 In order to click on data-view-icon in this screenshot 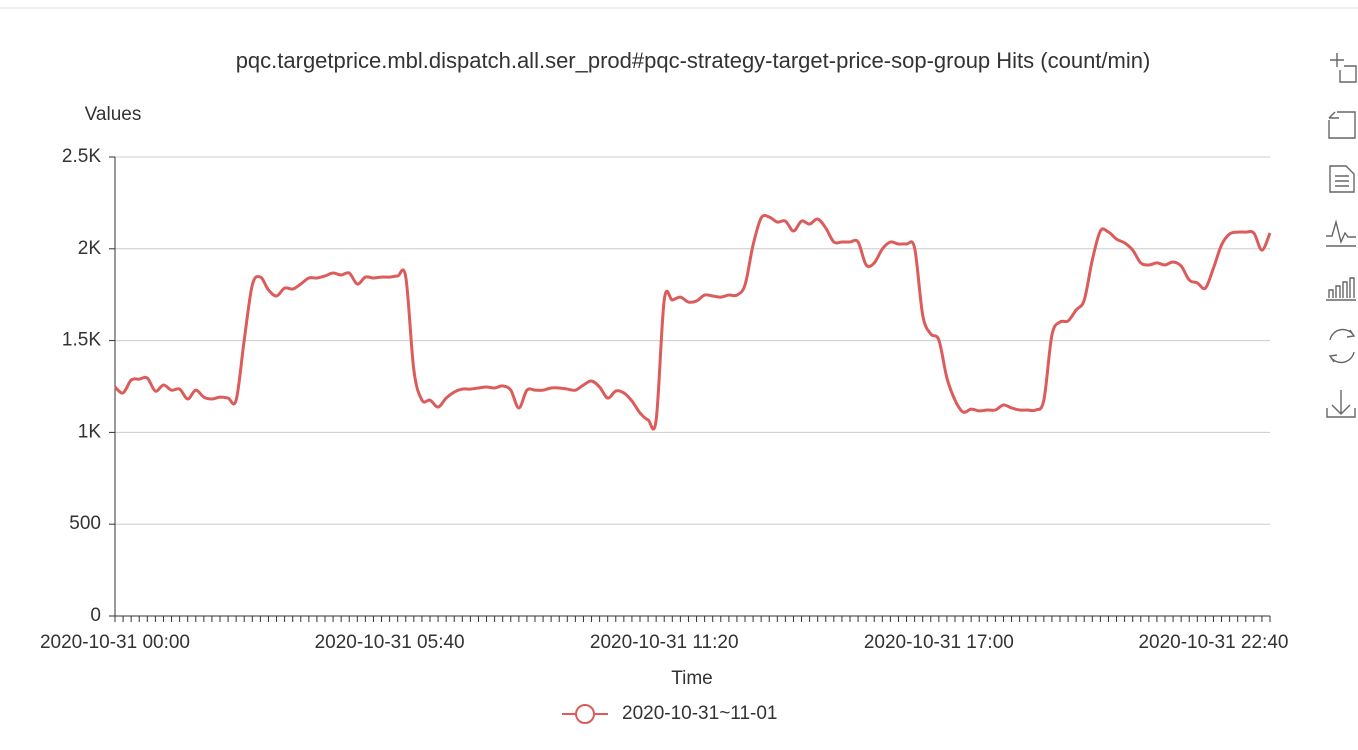, I will do `click(1342, 179)`.